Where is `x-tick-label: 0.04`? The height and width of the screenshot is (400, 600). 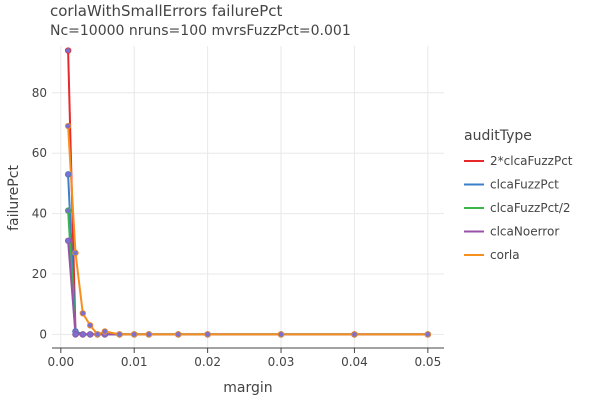 x-tick-label: 0.04 is located at coordinates (354, 362).